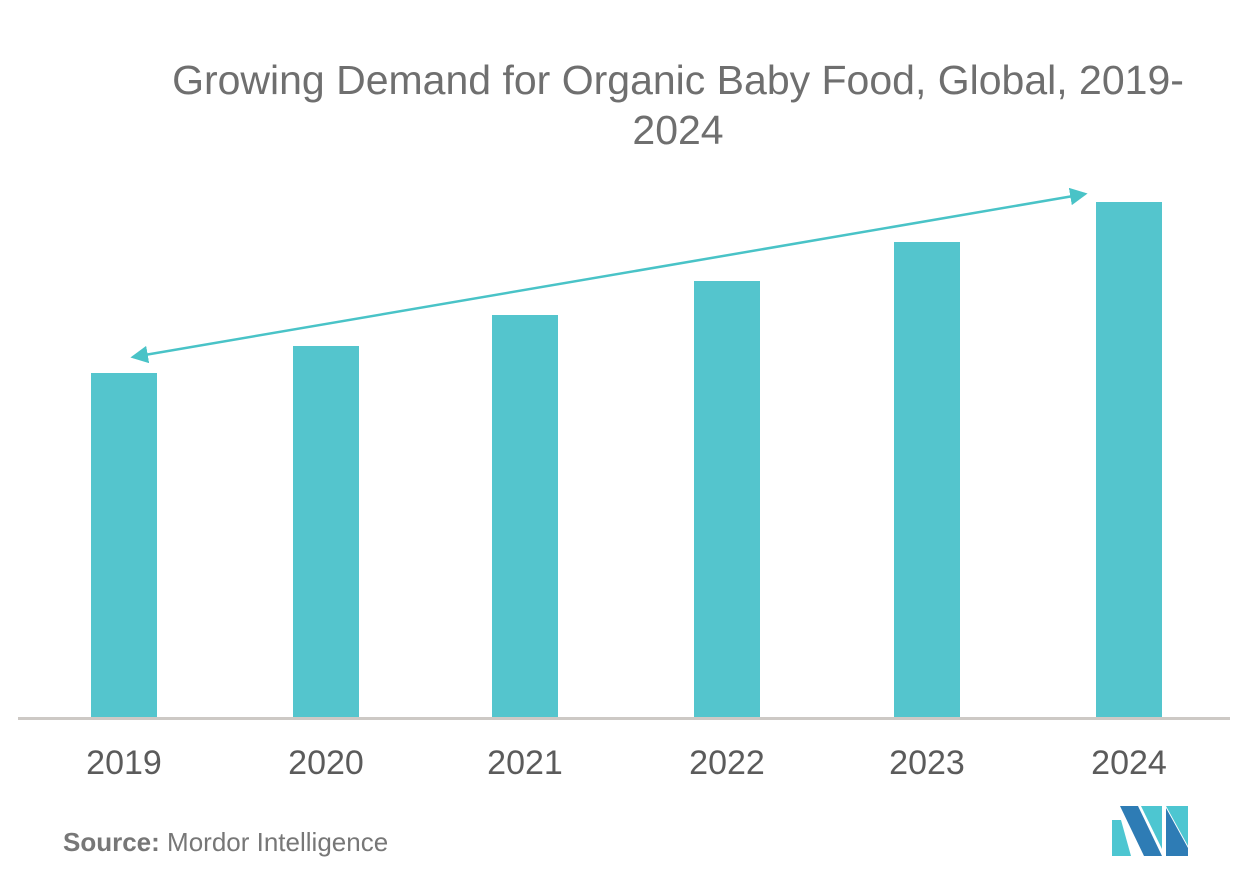 The width and height of the screenshot is (1252, 880). I want to click on bar-2020, so click(326, 532).